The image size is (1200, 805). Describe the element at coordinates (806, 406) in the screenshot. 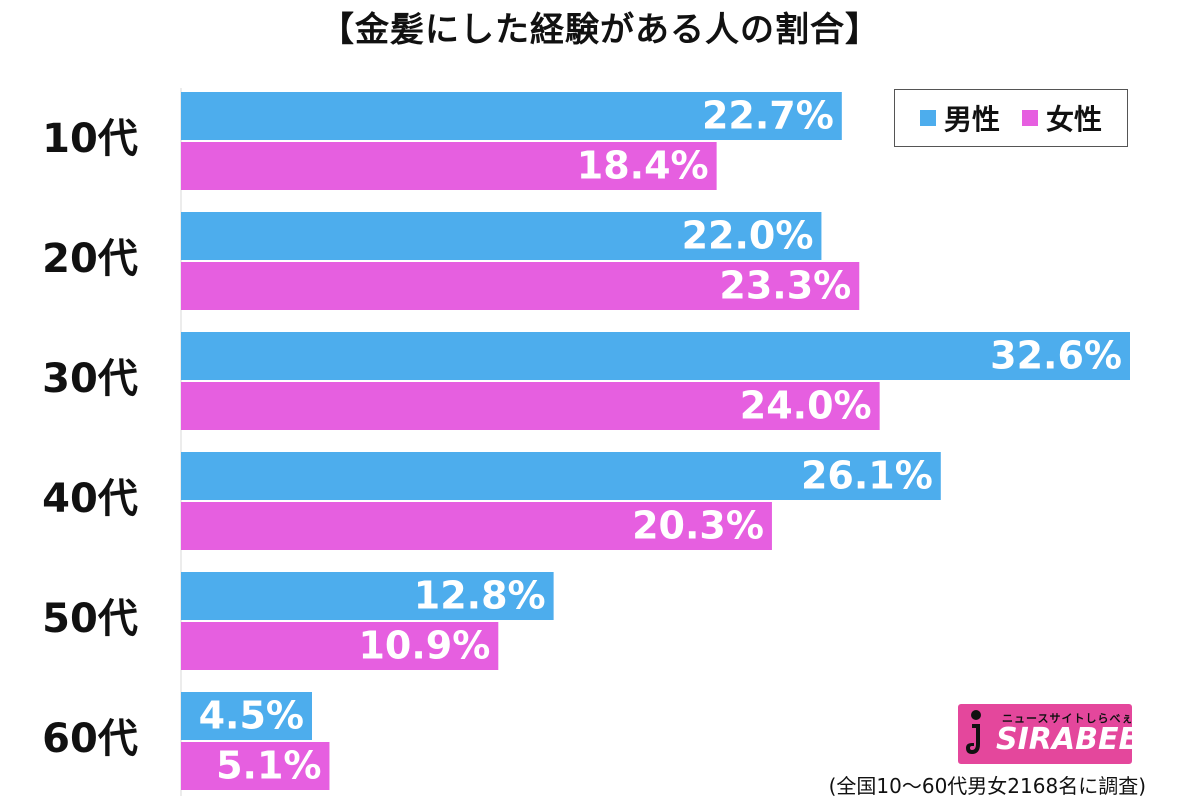

I see `value-label-female: 24.0%` at that location.